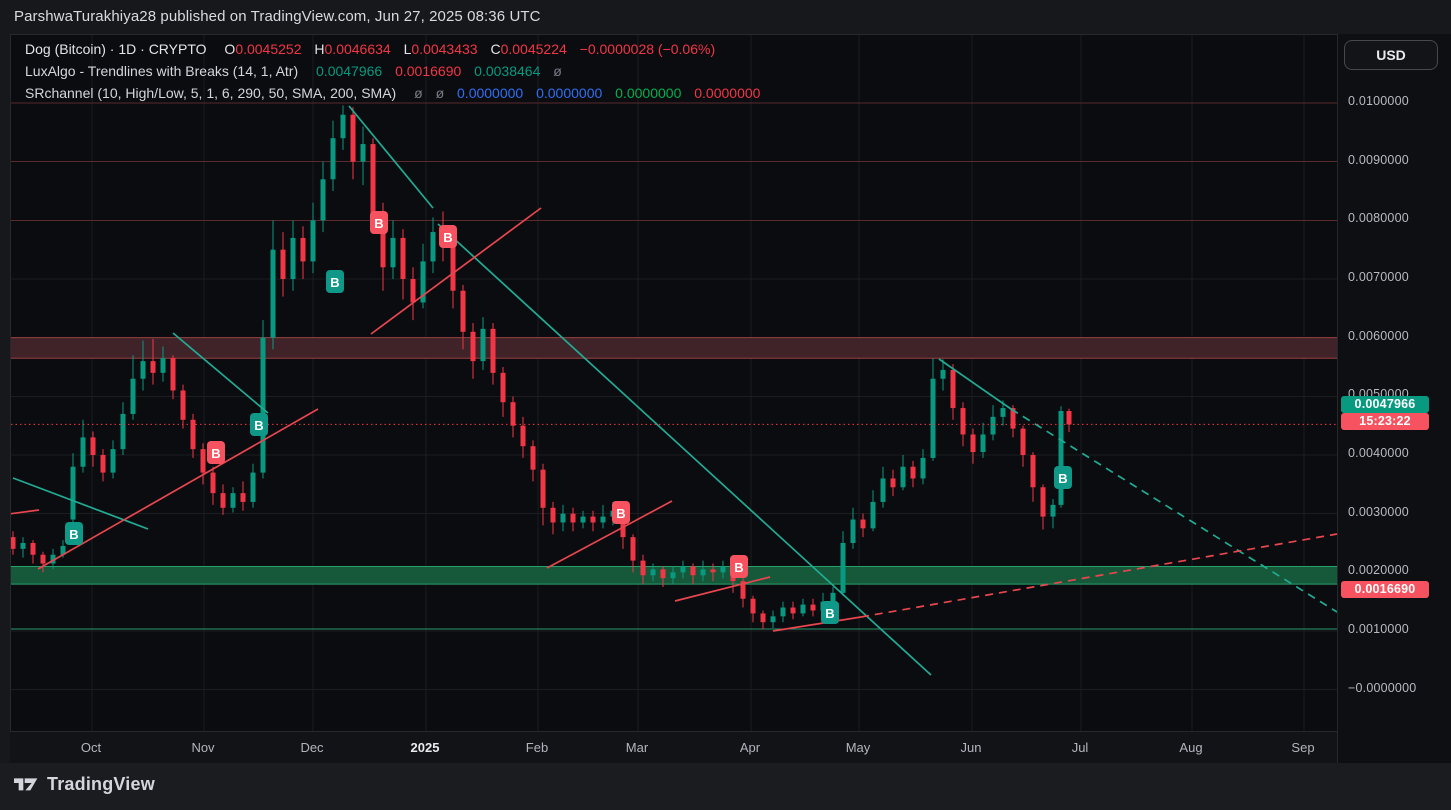 The height and width of the screenshot is (810, 1451). Describe the element at coordinates (1385, 404) in the screenshot. I see `price-axis-badge: 0.0047966` at that location.